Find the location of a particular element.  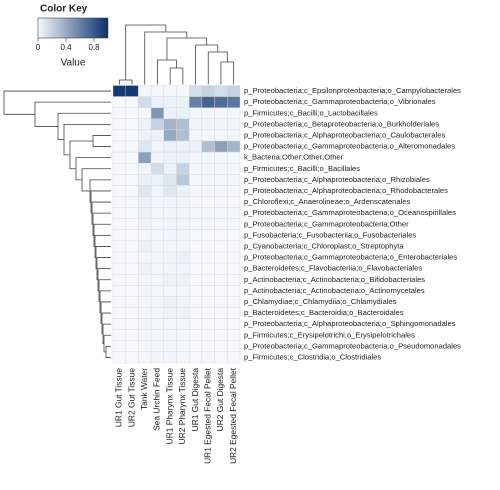

column-label: UR2 Egested Fecal Pellet is located at coordinates (233, 415).